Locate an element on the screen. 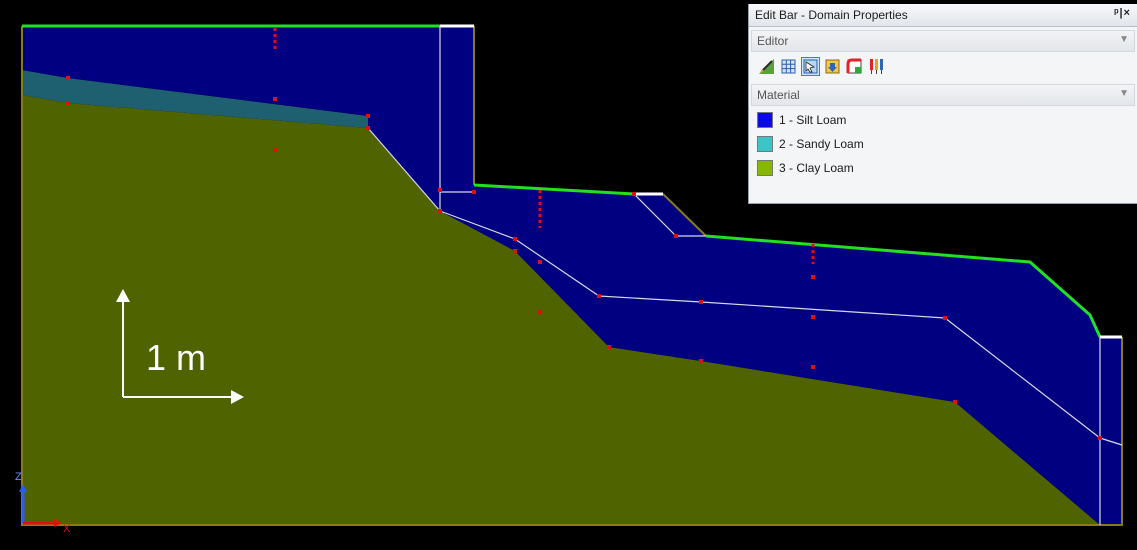 The image size is (1137, 550). material-section-label: Material is located at coordinates (778, 95).